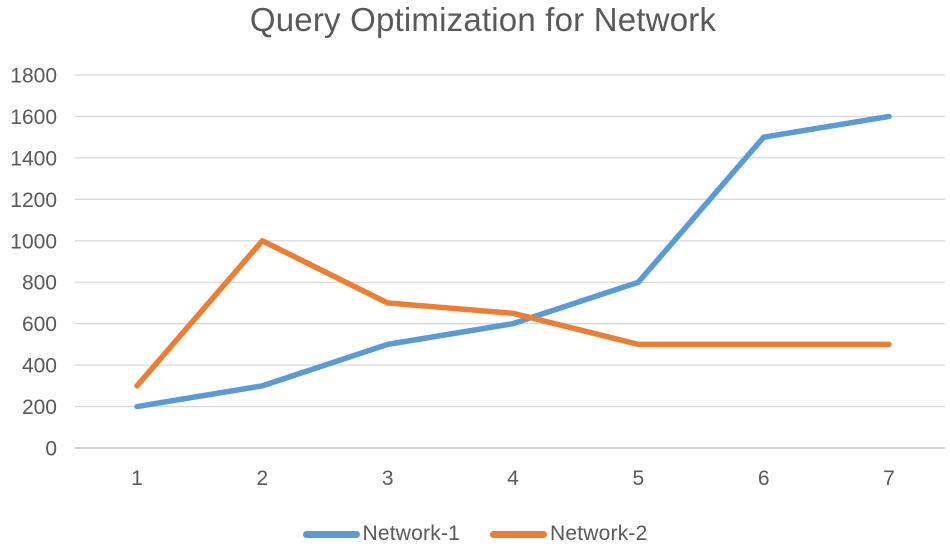 The width and height of the screenshot is (950, 548). What do you see at coordinates (889, 478) in the screenshot?
I see `x-tick-label: 7` at bounding box center [889, 478].